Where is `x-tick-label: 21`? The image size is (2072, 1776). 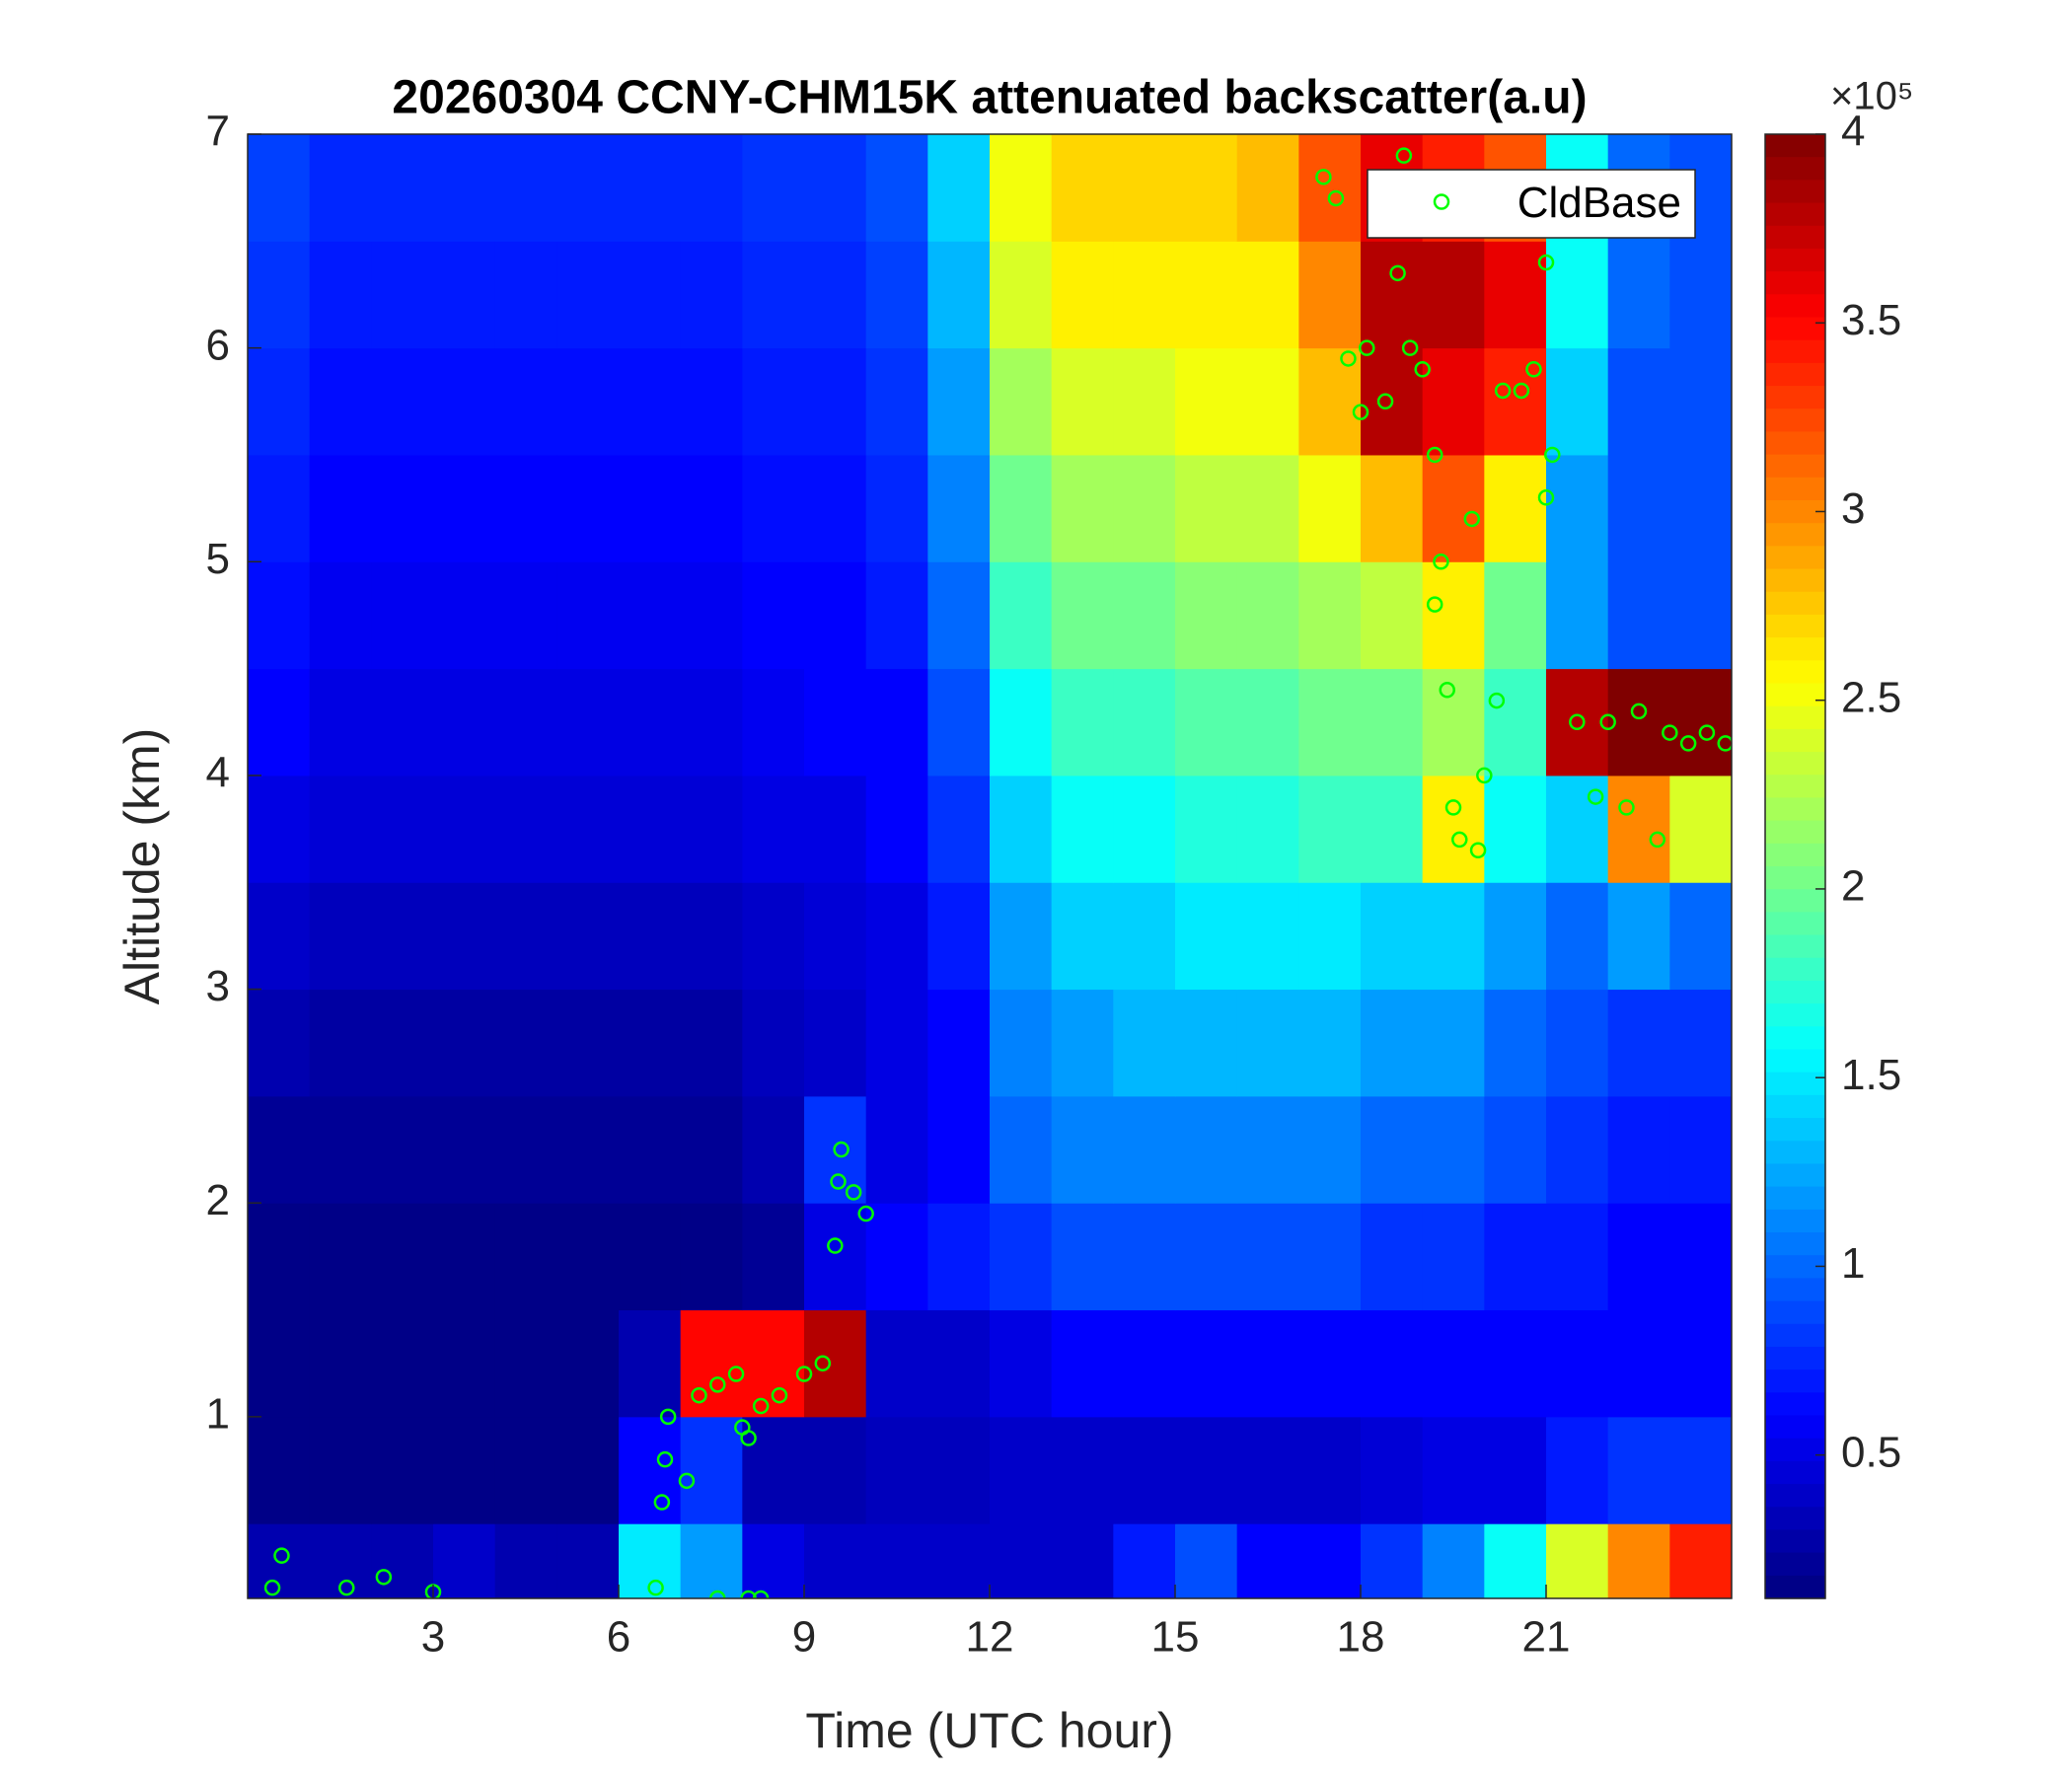 x-tick-label: 21 is located at coordinates (1547, 1638).